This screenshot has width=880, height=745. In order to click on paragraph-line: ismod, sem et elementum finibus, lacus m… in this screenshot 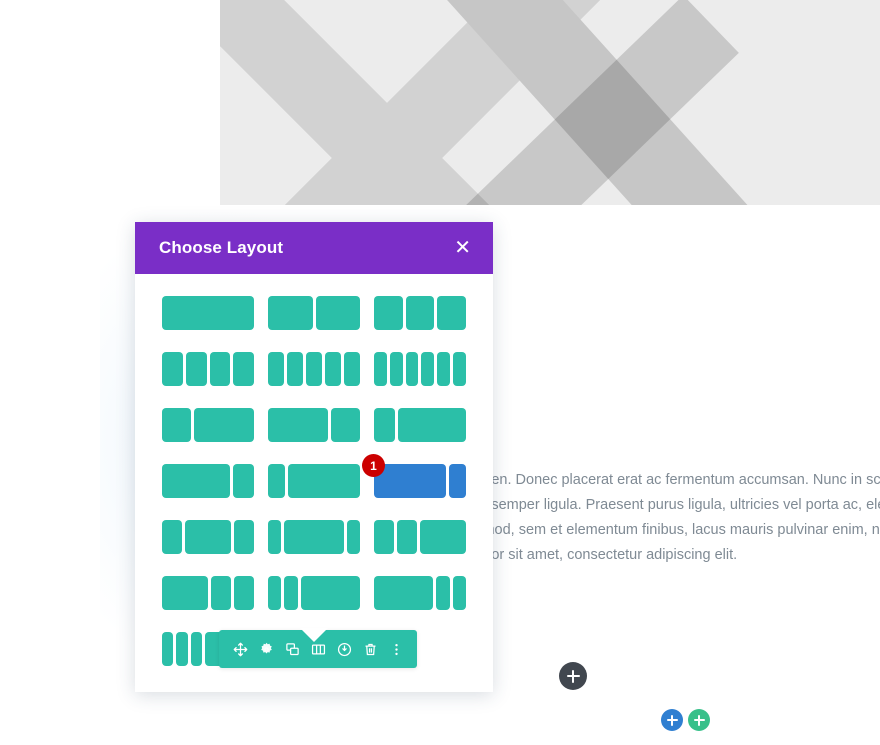, I will do `click(676, 530)`.